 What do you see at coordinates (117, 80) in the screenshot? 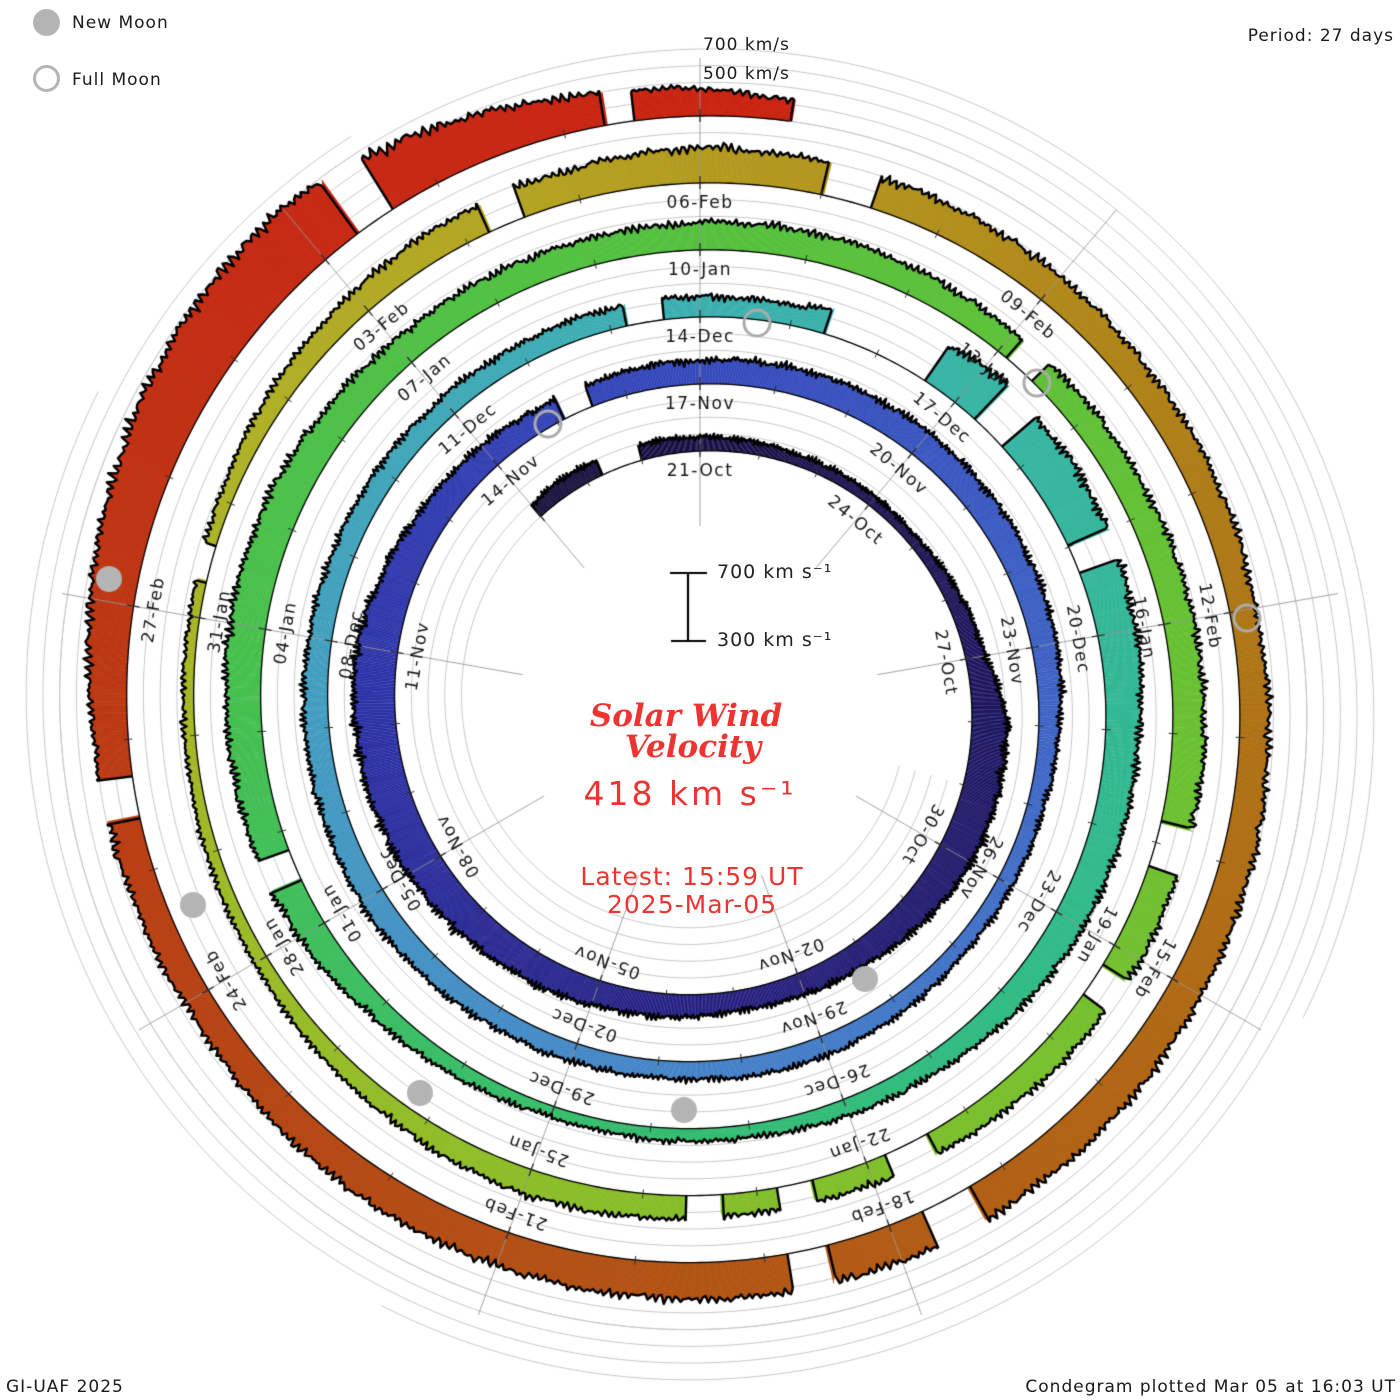
I see `legend-full-moon-label: Full Moon` at bounding box center [117, 80].